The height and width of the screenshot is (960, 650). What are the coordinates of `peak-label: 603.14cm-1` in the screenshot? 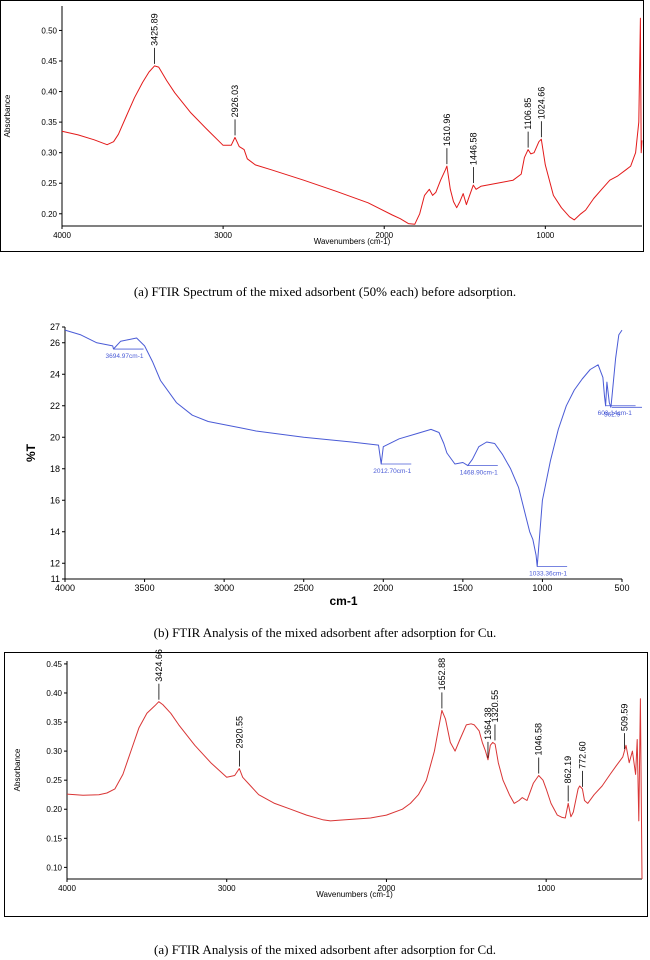 It's located at (615, 413).